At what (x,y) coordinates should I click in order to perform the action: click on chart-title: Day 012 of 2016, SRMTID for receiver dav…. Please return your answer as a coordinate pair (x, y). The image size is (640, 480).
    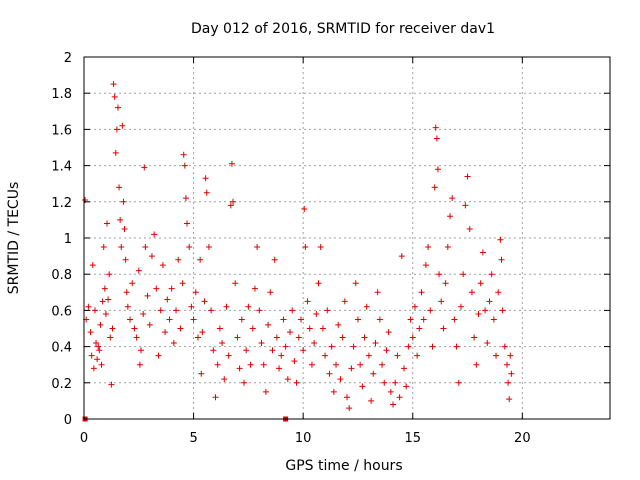
    Looking at the image, I should click on (343, 29).